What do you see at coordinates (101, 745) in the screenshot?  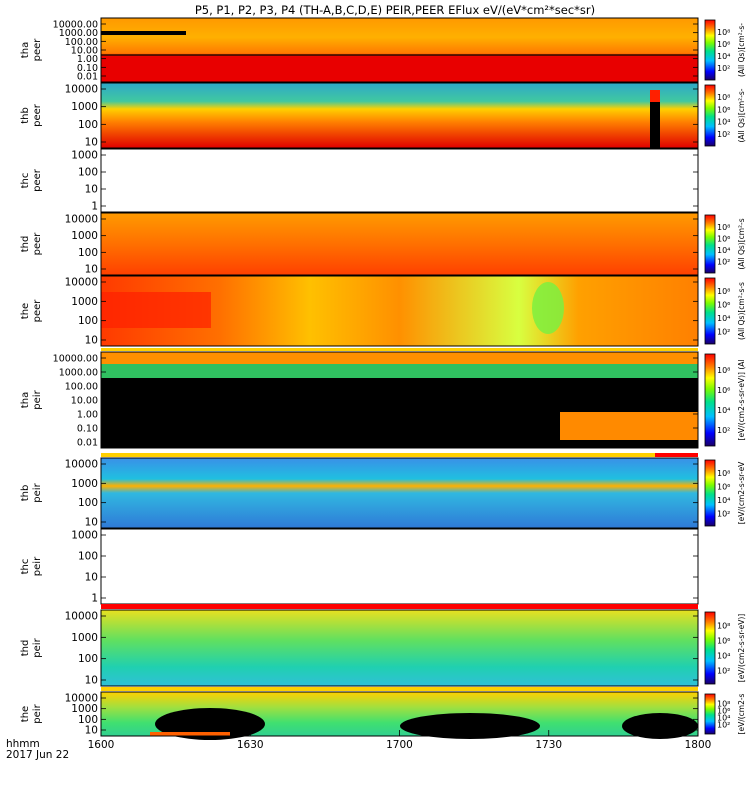 I see `x-tick-label: 1600` at bounding box center [101, 745].